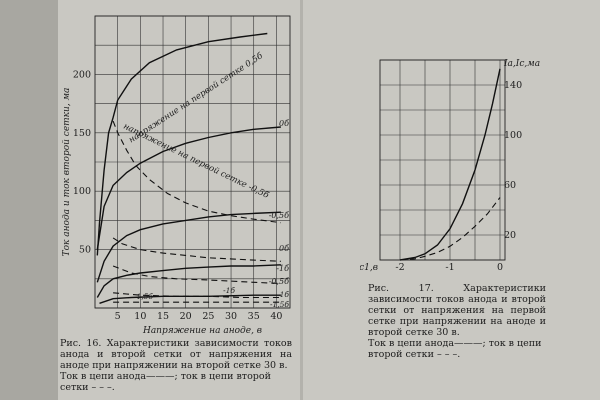 The image size is (600, 400). I want to click on y-tick-label: 200, so click(82, 74).